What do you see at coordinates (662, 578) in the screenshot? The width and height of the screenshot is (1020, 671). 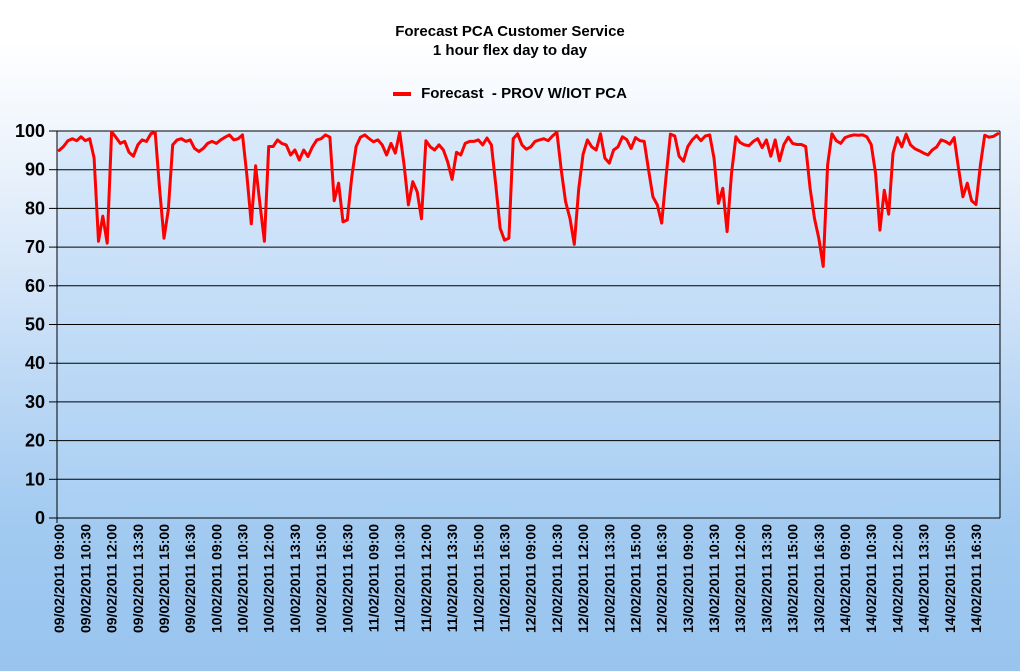 I see `x-tick-label: 12/02/2011 16:30` at bounding box center [662, 578].